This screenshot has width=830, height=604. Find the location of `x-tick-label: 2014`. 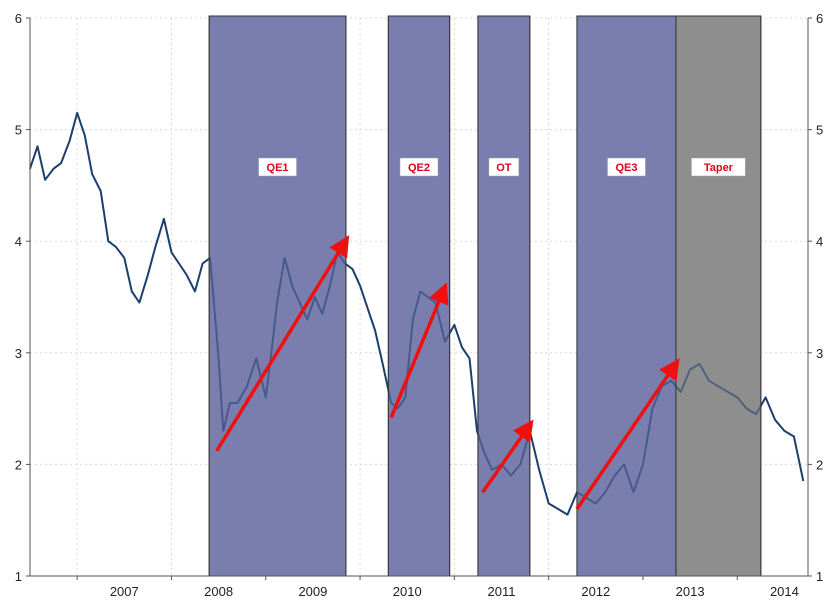

x-tick-label: 2014 is located at coordinates (784, 591).